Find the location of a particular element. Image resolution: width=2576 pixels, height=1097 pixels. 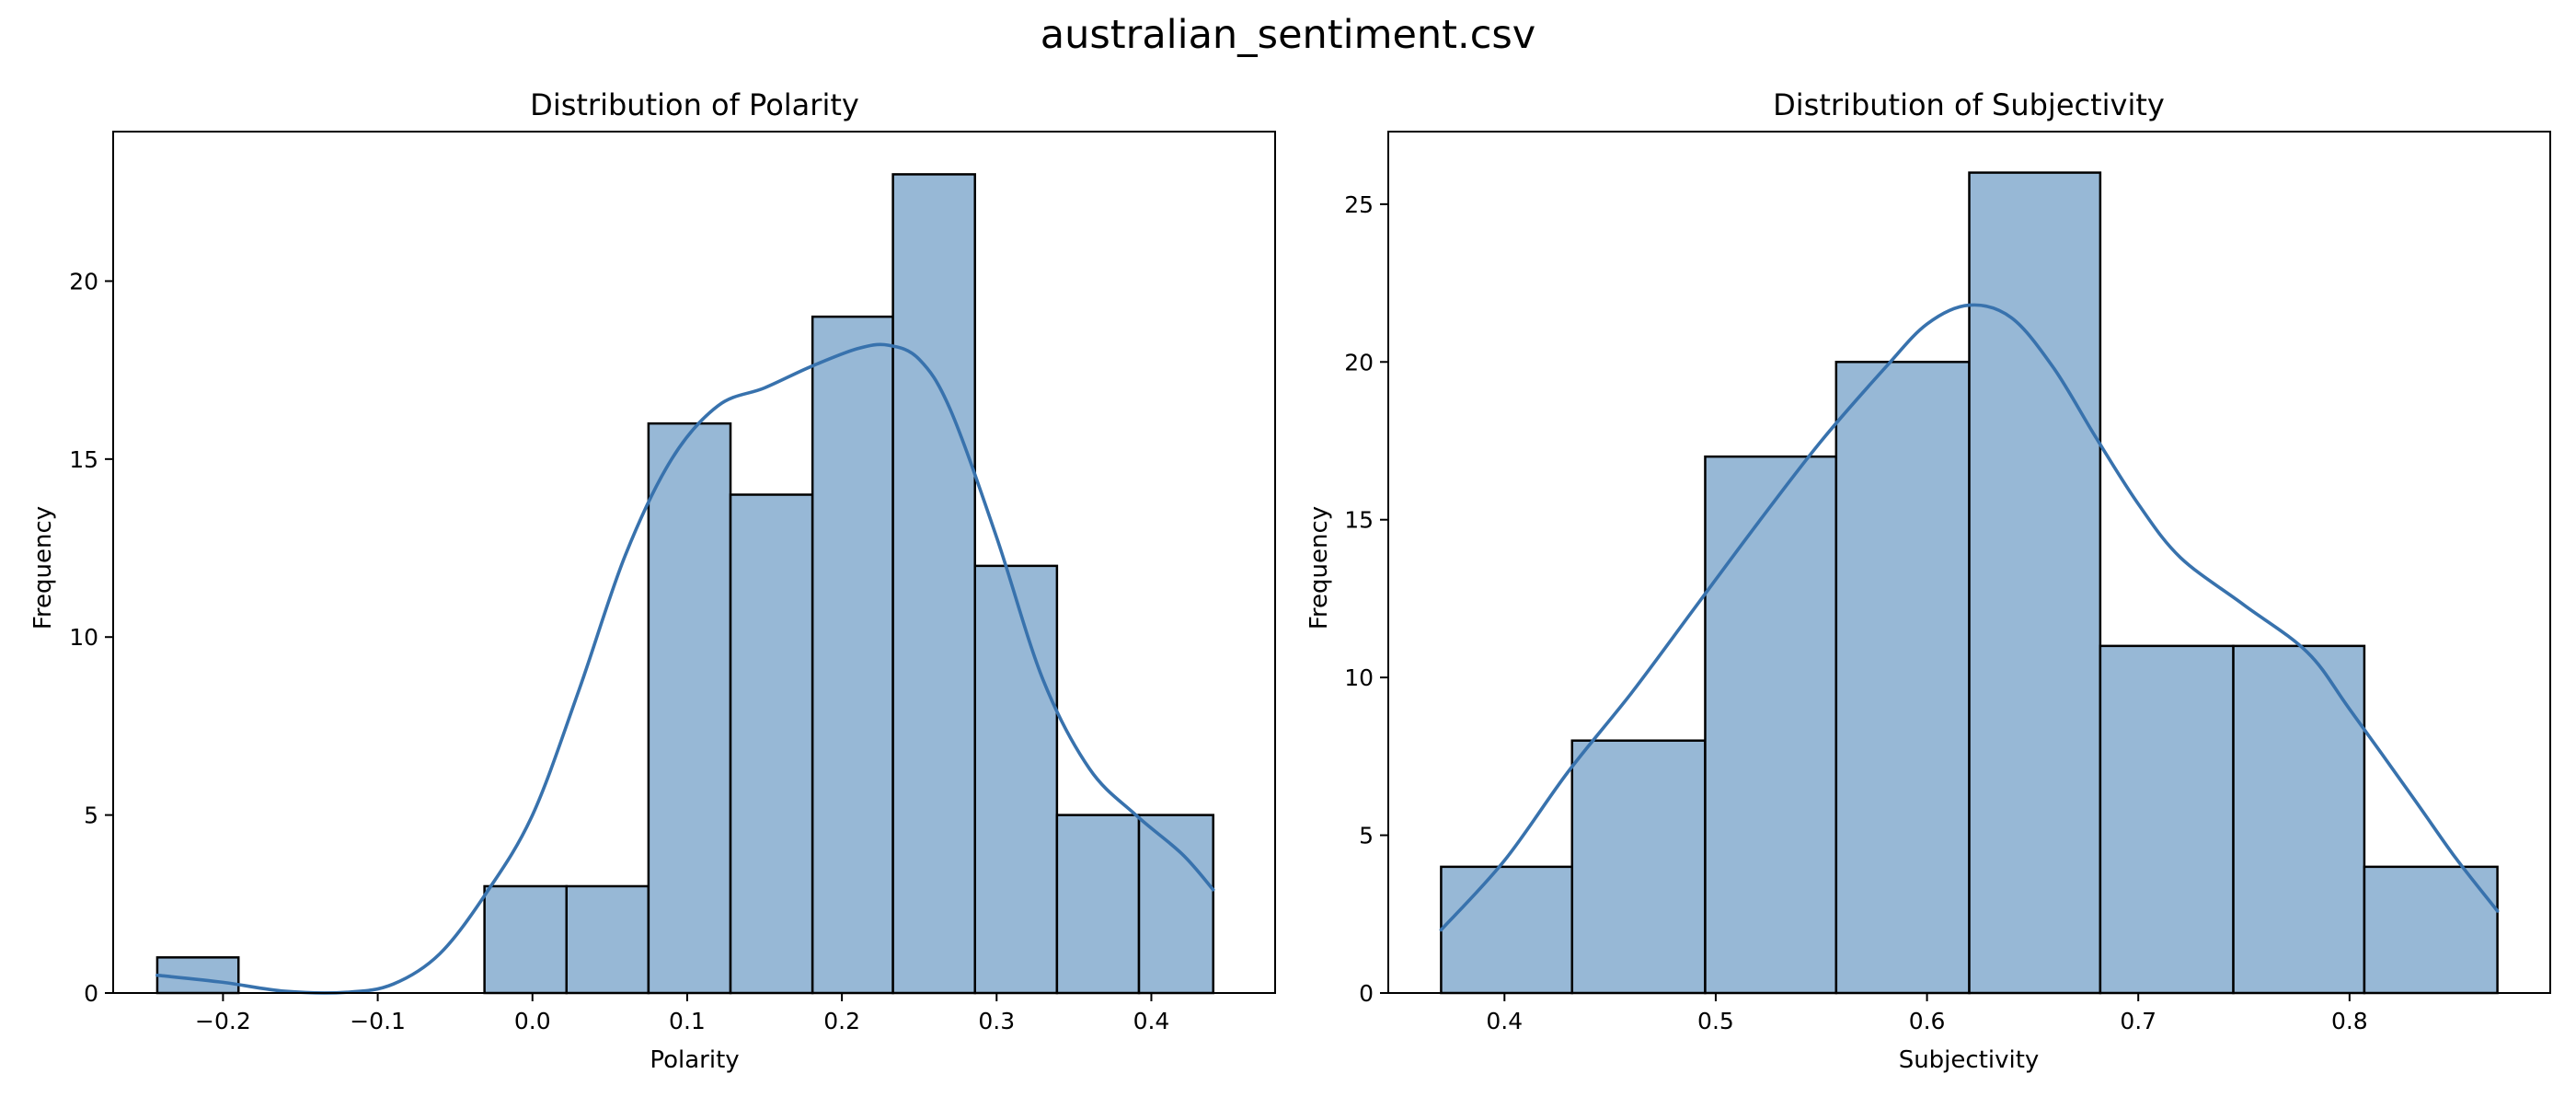

subjectivity-y-tick-label: 15 is located at coordinates (1359, 521).